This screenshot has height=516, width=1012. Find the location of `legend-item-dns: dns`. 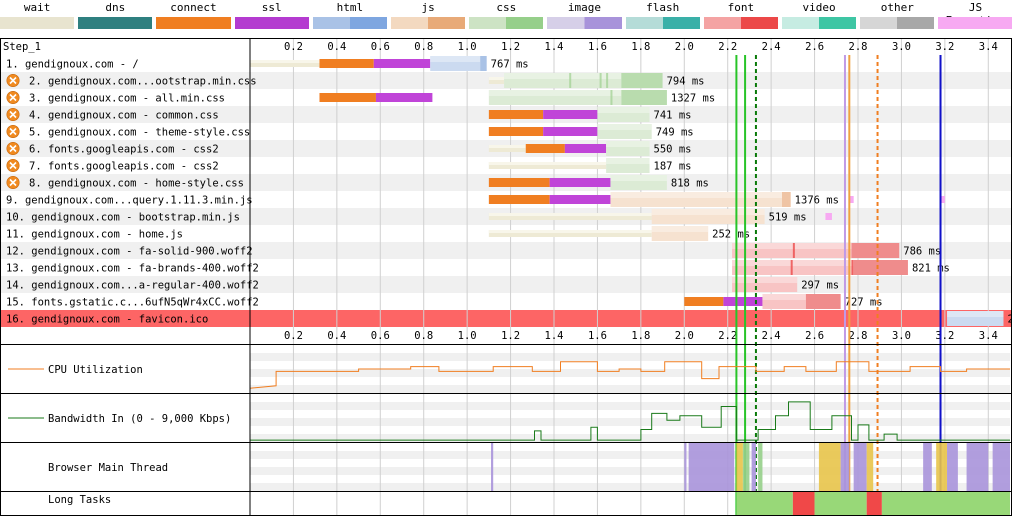

legend-item-dns: dns is located at coordinates (115, 18).